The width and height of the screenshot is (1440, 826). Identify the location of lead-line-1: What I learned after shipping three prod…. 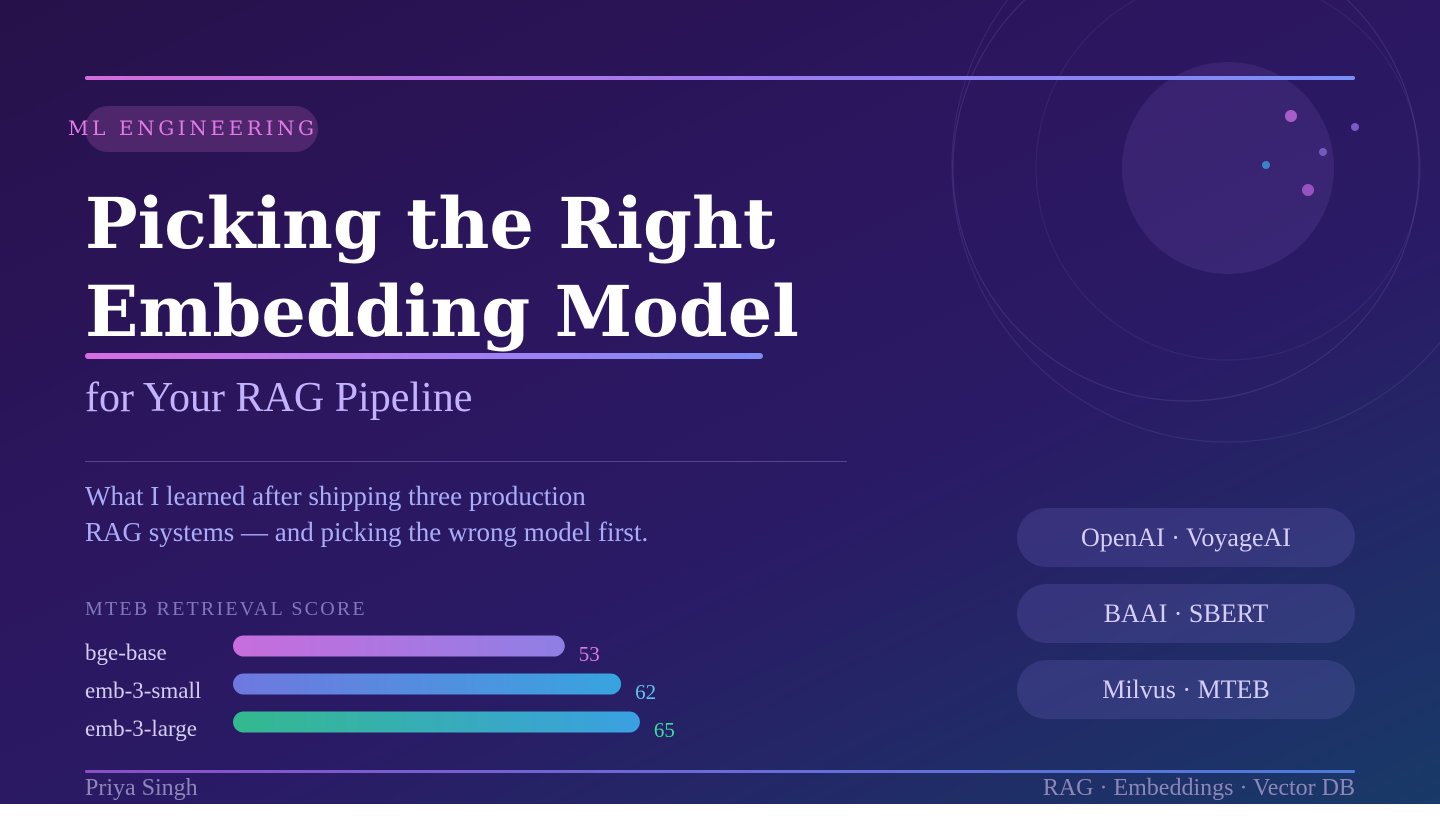
(335, 496).